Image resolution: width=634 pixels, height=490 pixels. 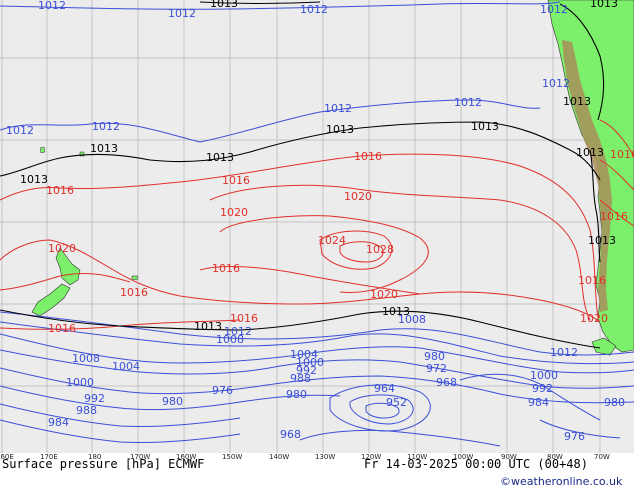 I want to click on longitude-tick: 150W, so click(x=232, y=457).